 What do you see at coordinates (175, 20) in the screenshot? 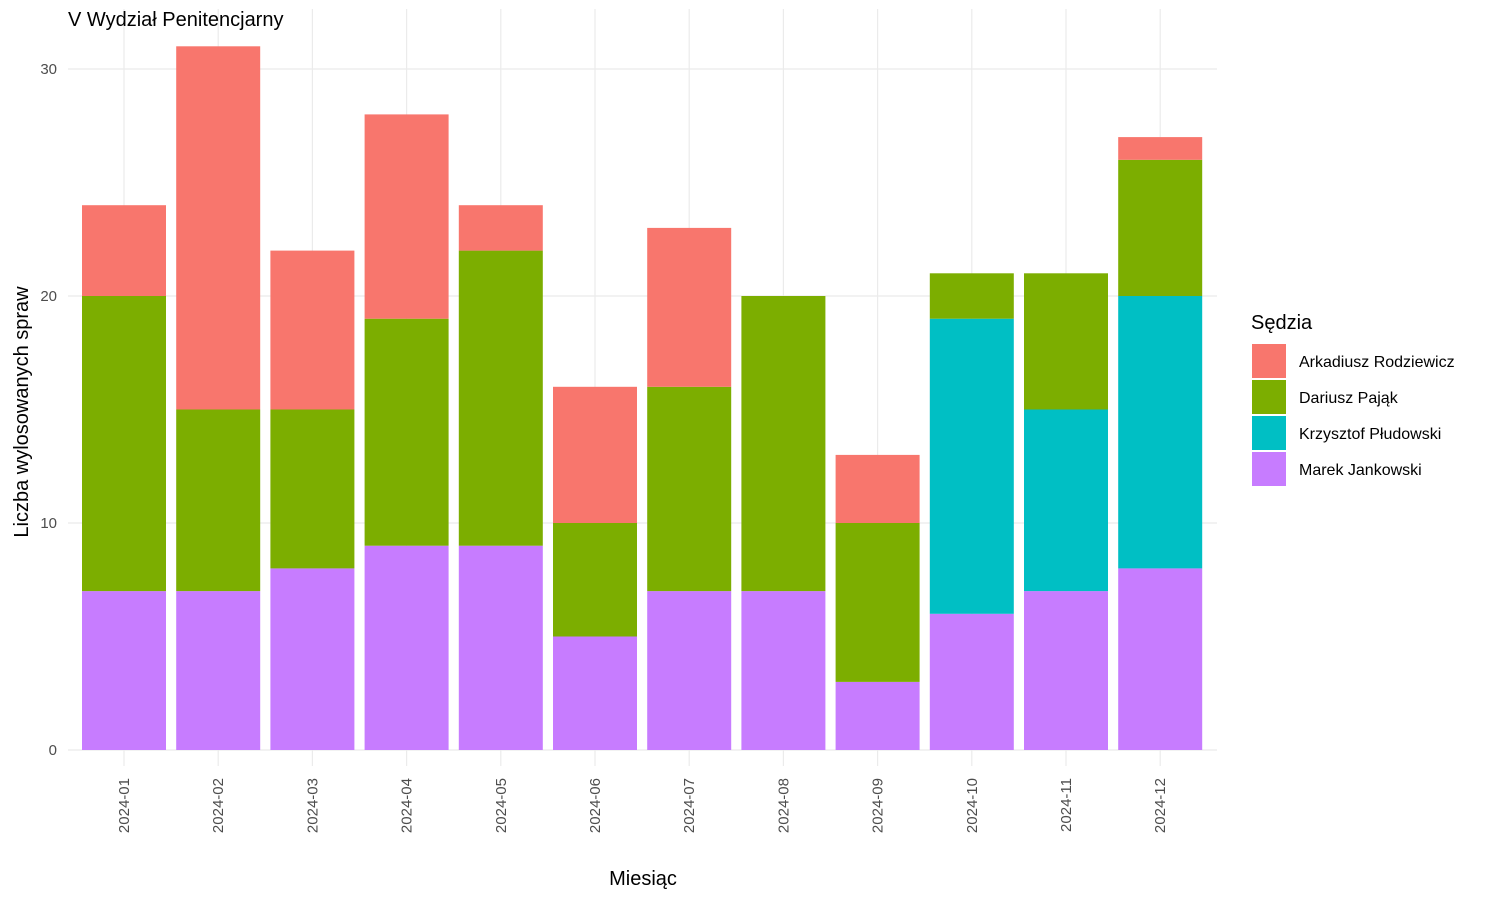
I see `chart-title: V Wydział Penitencjarny` at bounding box center [175, 20].